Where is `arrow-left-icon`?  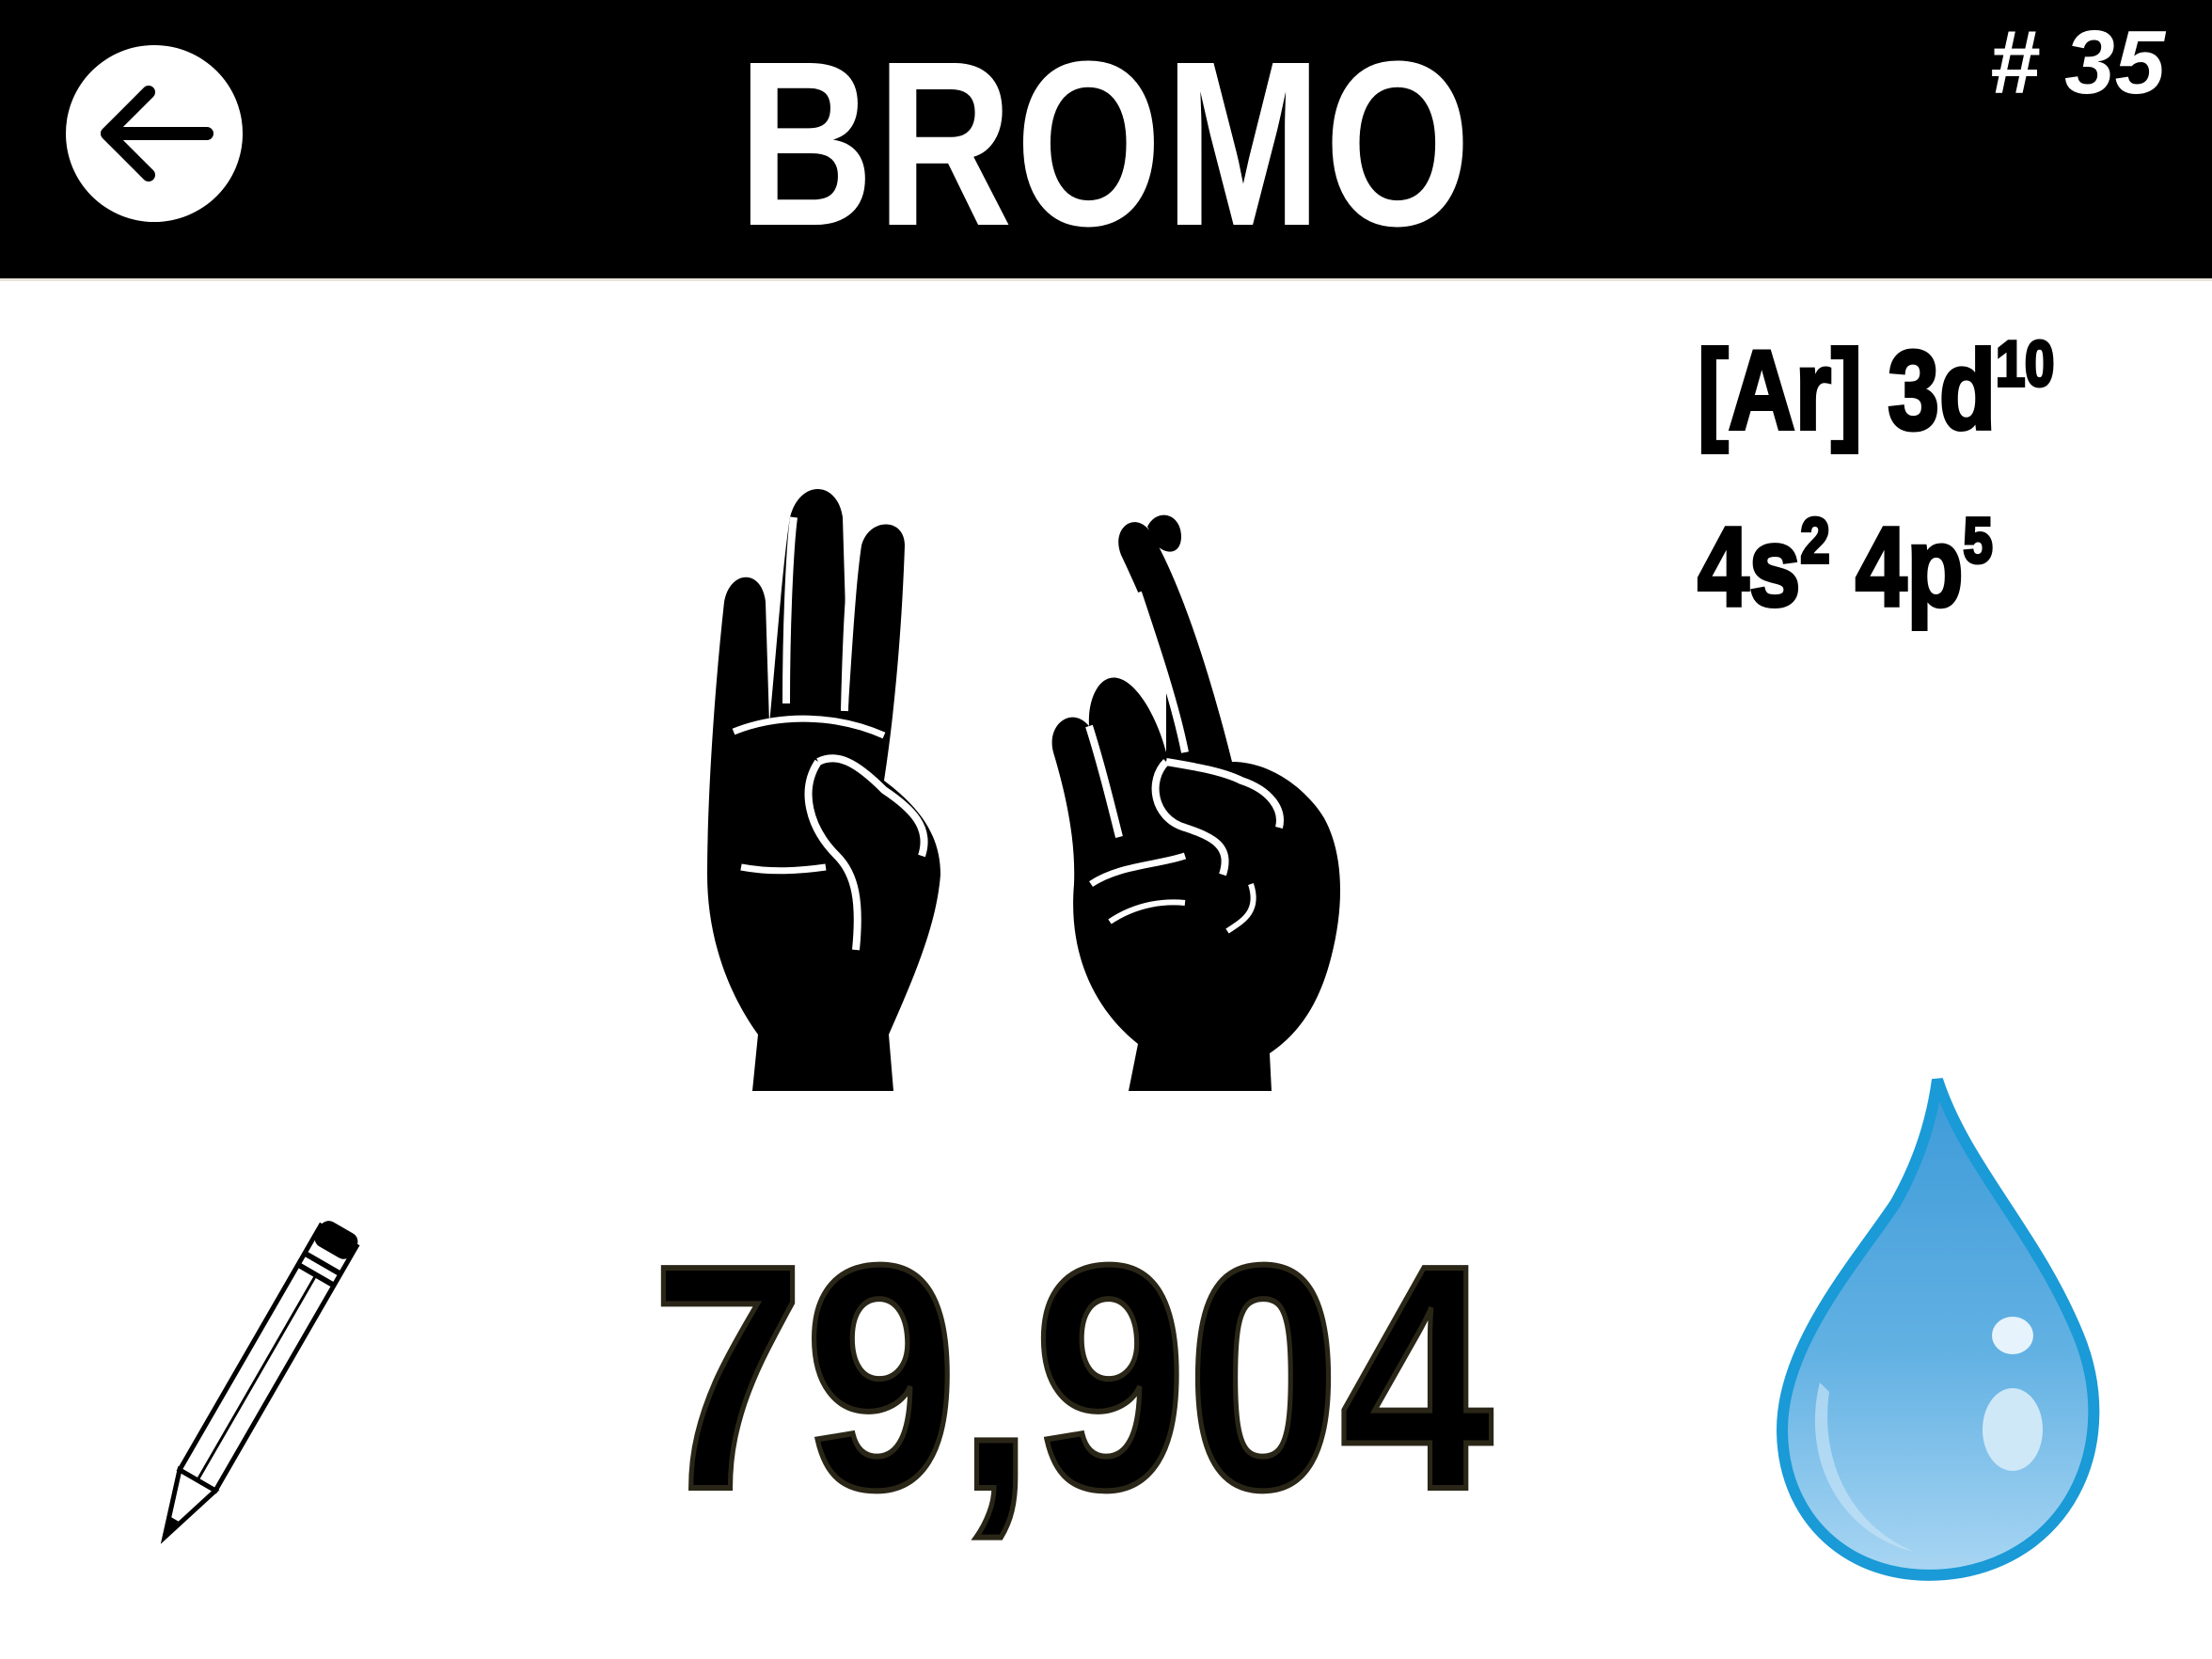 arrow-left-icon is located at coordinates (157, 134).